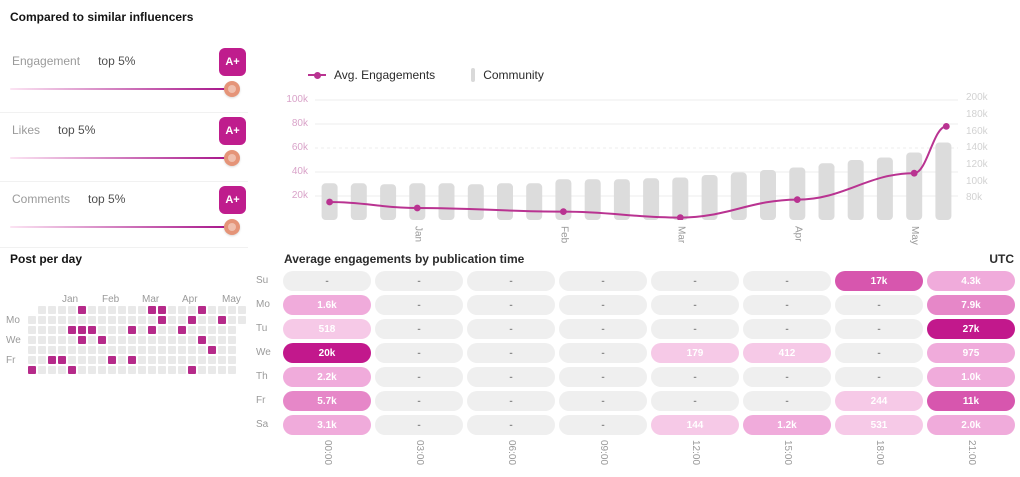 Image resolution: width=1020 pixels, height=477 pixels. Describe the element at coordinates (1001, 259) in the screenshot. I see `timezone-label: UTC` at that location.